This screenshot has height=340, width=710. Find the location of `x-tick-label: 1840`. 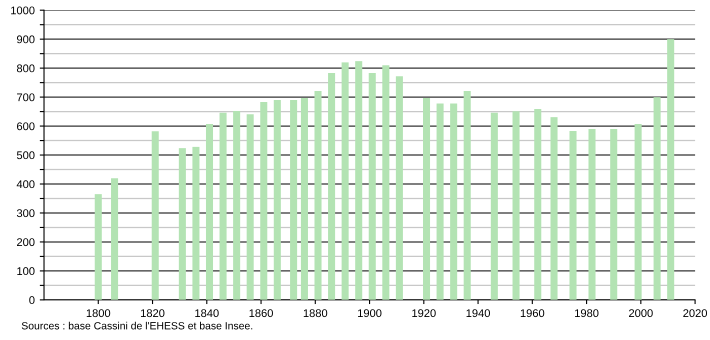

x-tick-label: 1840 is located at coordinates (207, 313).